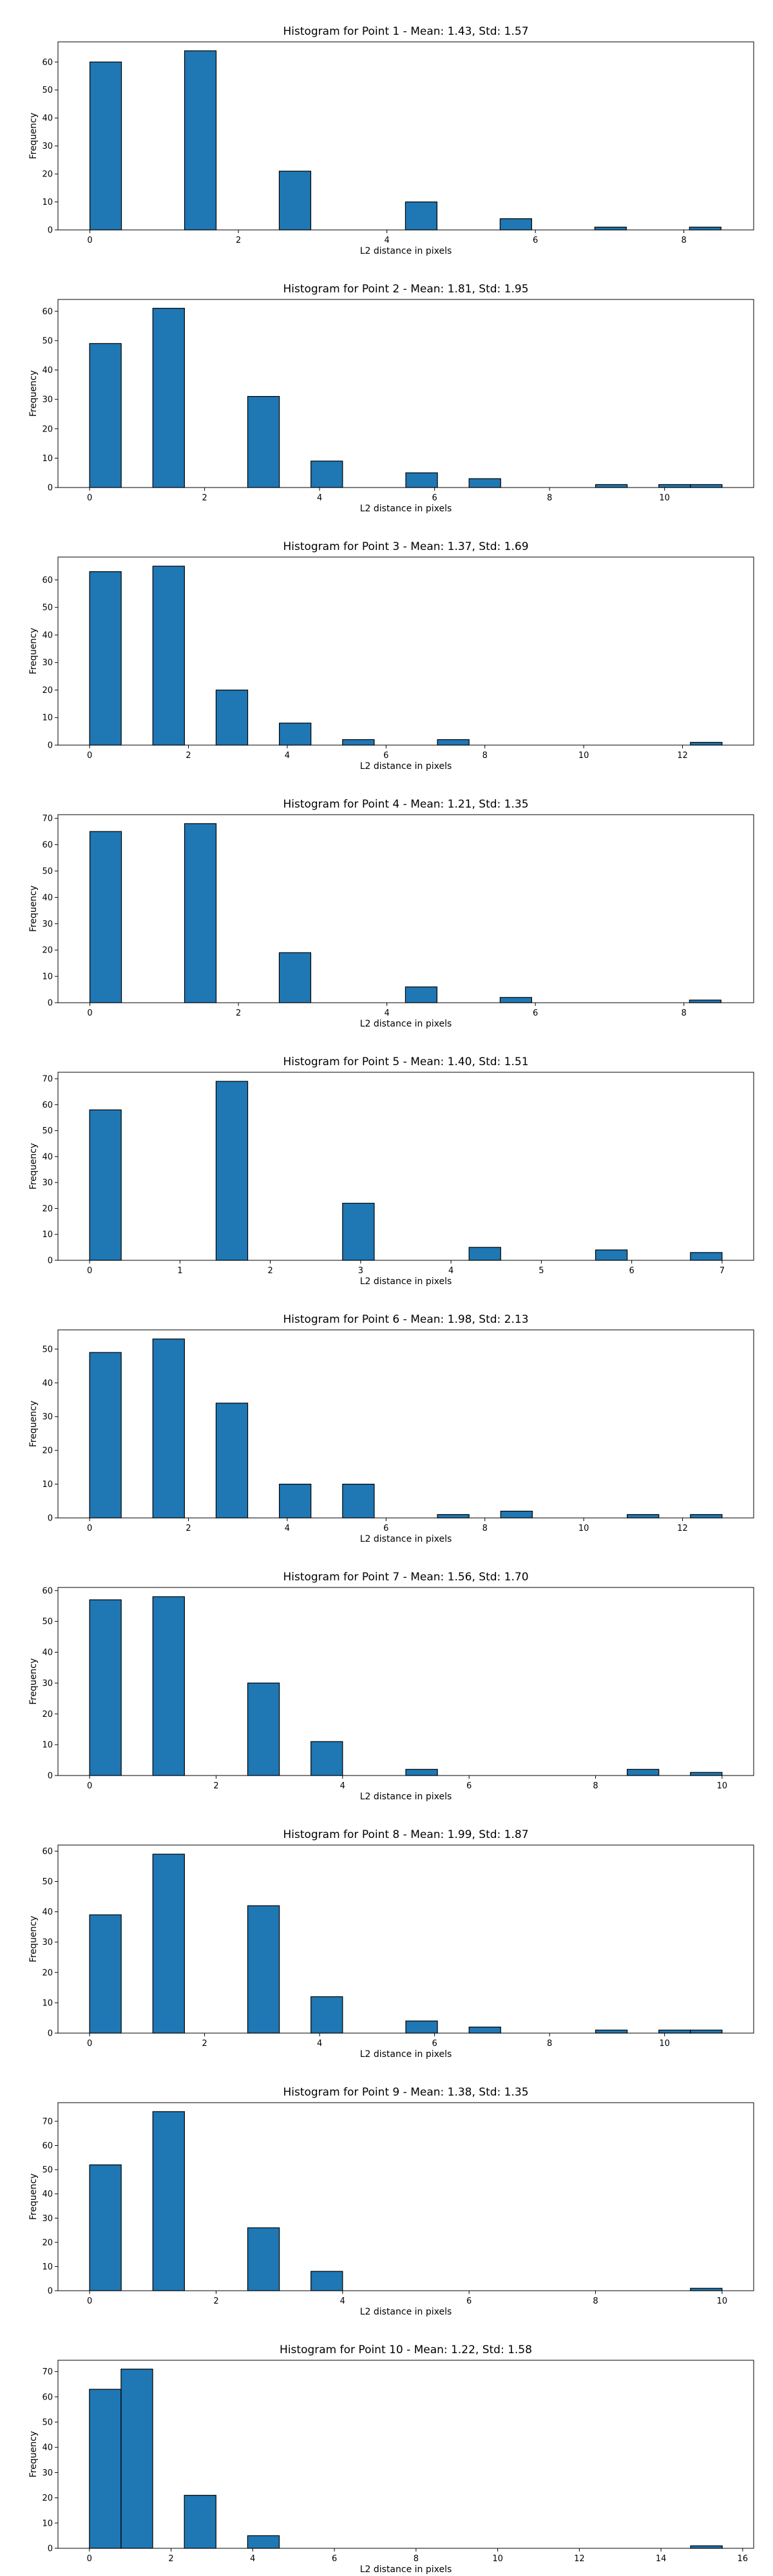 This screenshot has width=773, height=2576. I want to click on plot-area: 0 2 4 6 8 10 0 10 20 30 40 50 60 70, so click(398, 2204).